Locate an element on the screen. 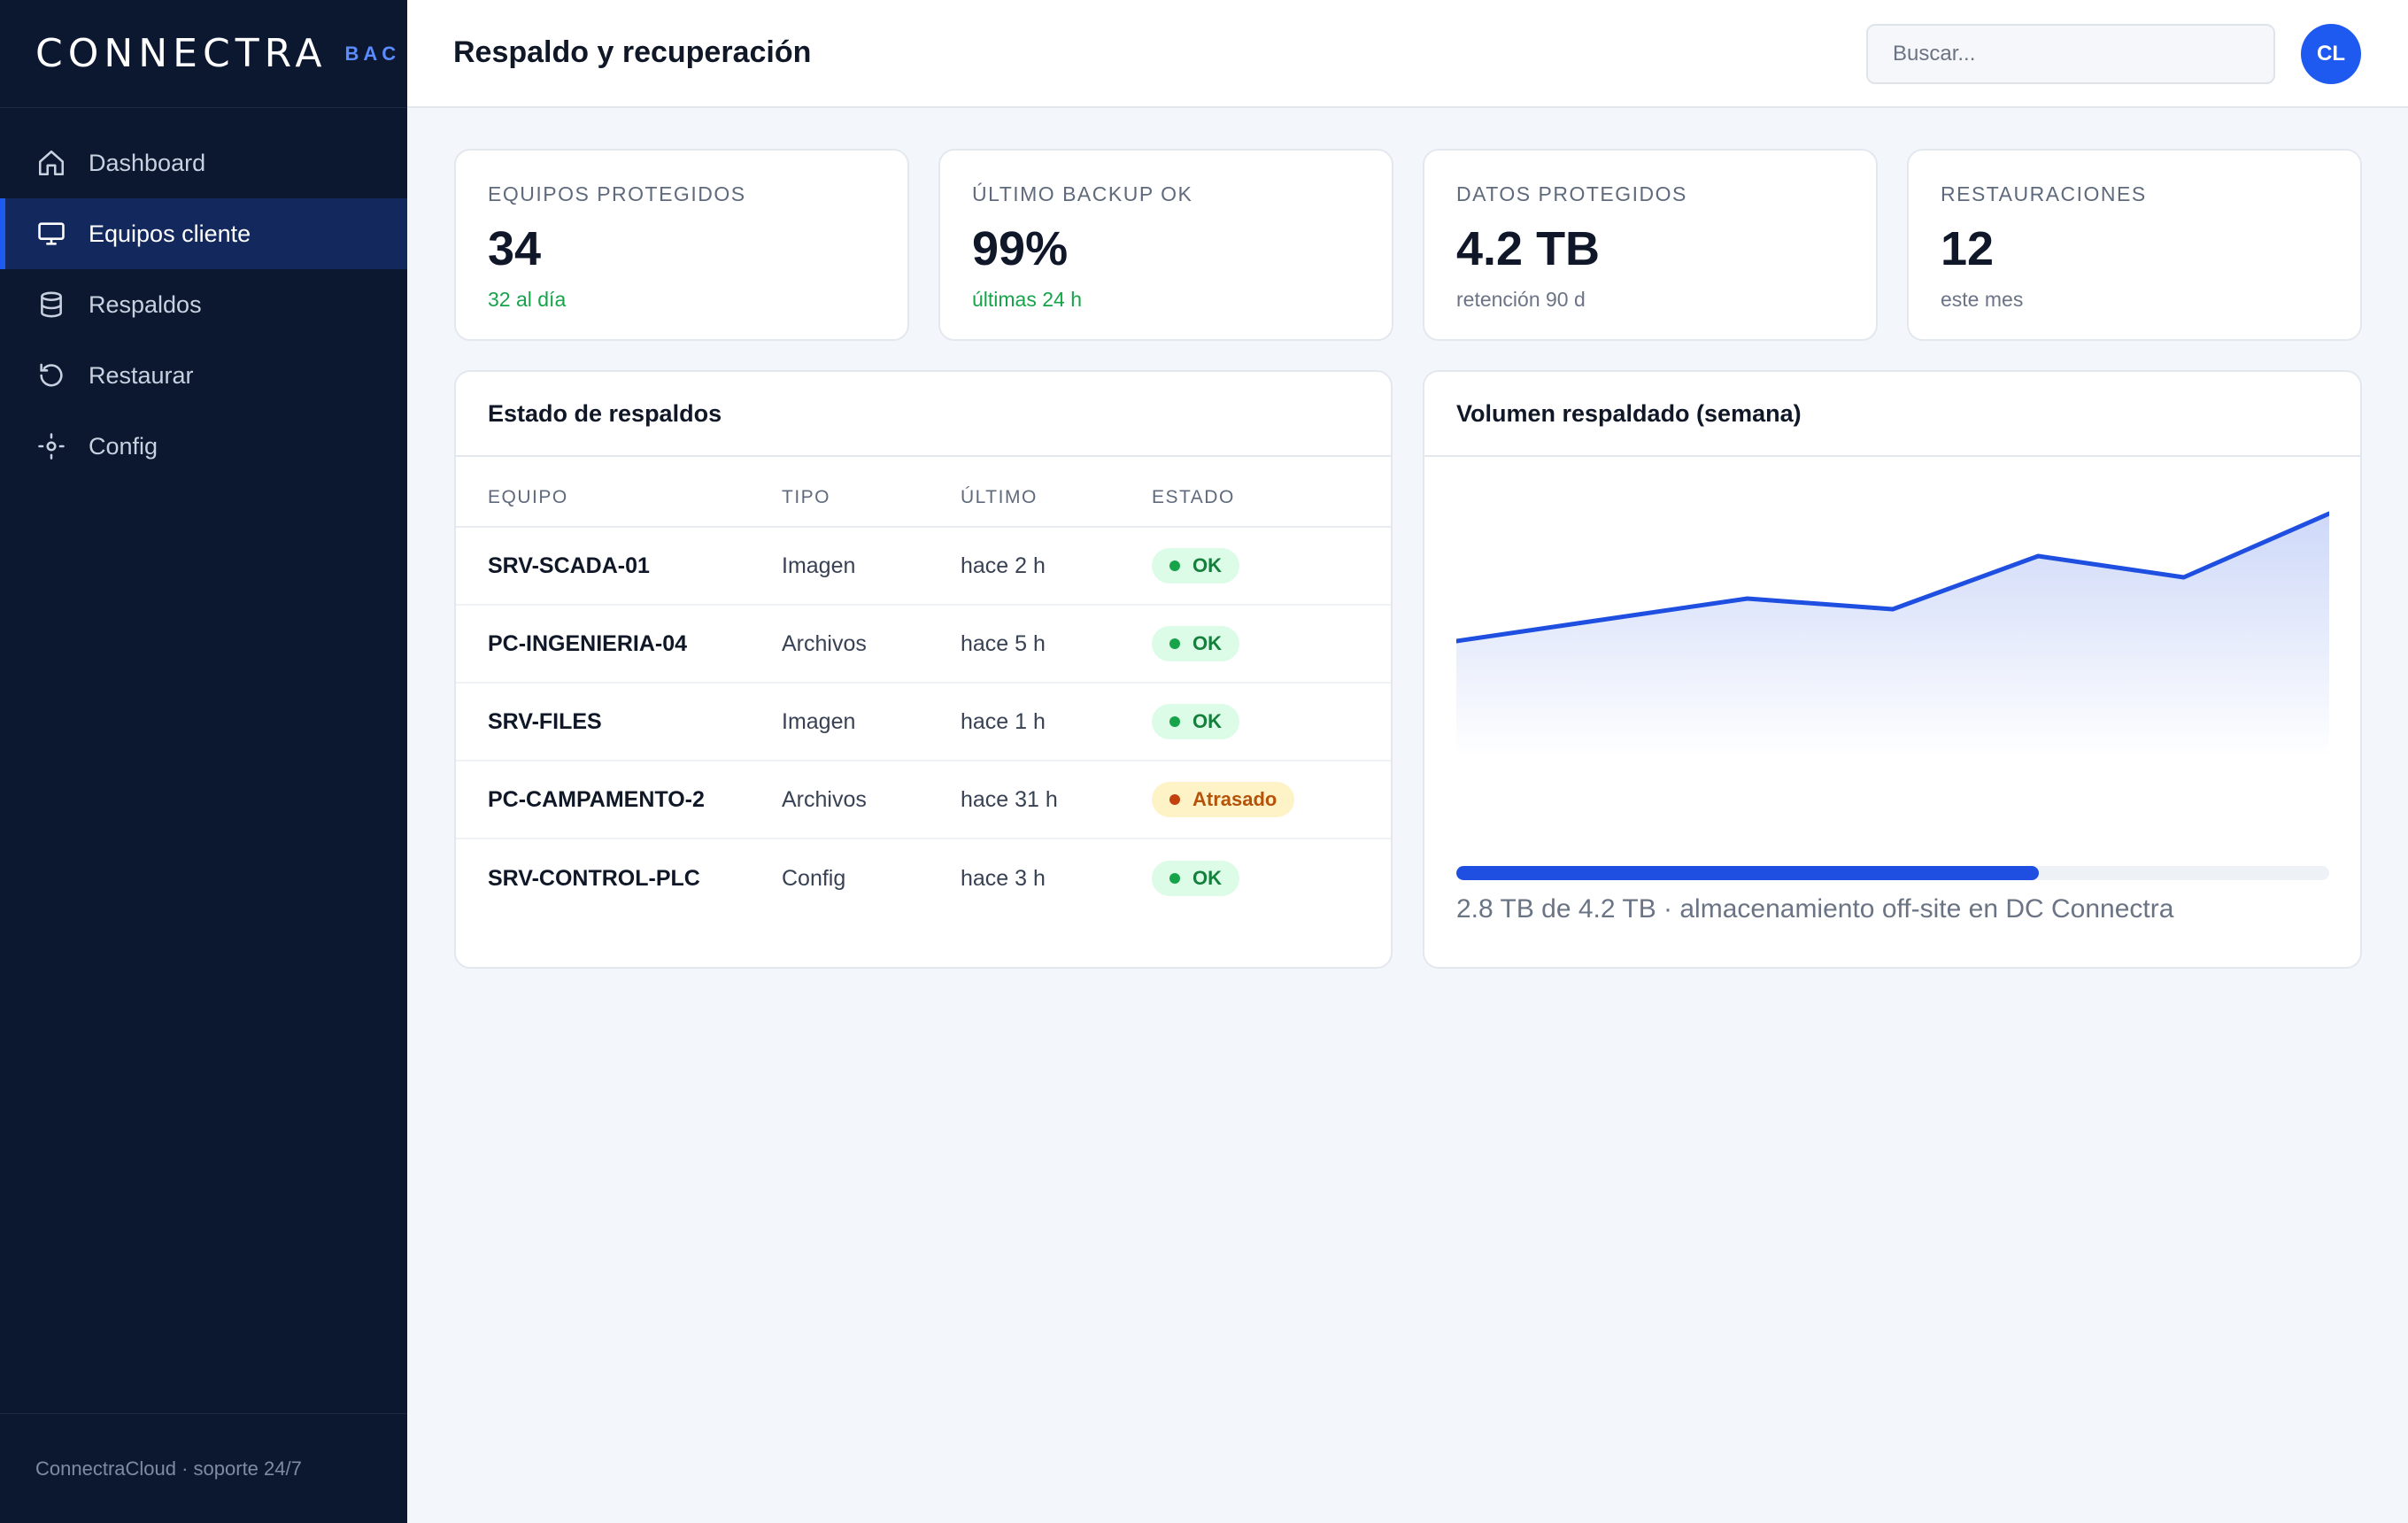 This screenshot has width=2408, height=1523. kpi-card-equipos-protegidos: EQUIPOS PROTEGIDOS 34 32 al día is located at coordinates (681, 245).